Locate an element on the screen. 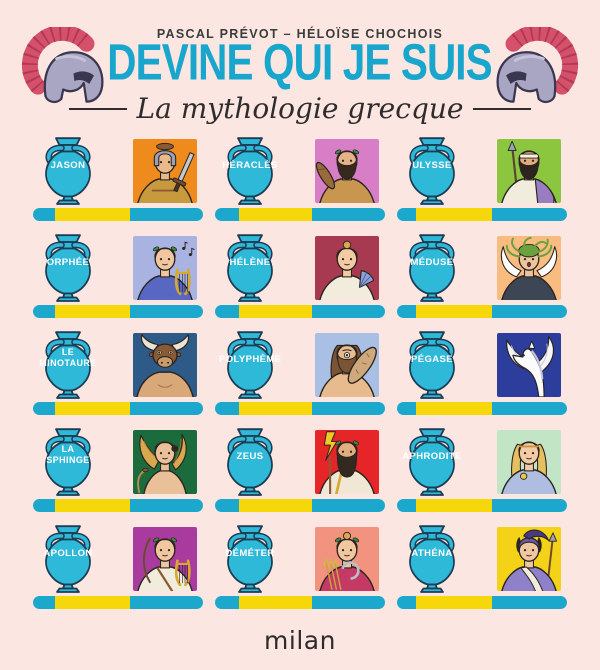 This screenshot has width=600, height=670. book-title: DEVINE QUI JE SUIS is located at coordinates (300, 62).